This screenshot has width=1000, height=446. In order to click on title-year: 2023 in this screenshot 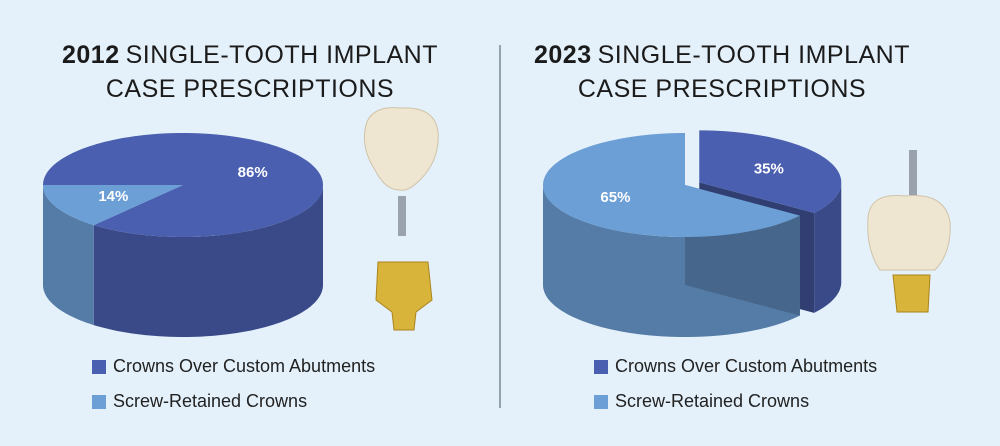, I will do `click(563, 55)`.